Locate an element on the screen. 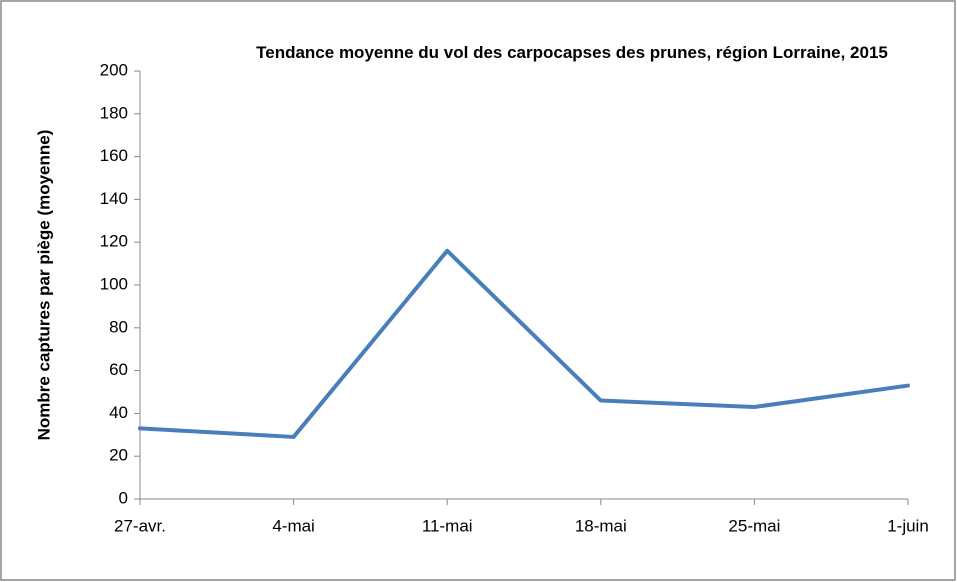 The image size is (957, 582). y-tick-label: 80 is located at coordinates (118, 326).